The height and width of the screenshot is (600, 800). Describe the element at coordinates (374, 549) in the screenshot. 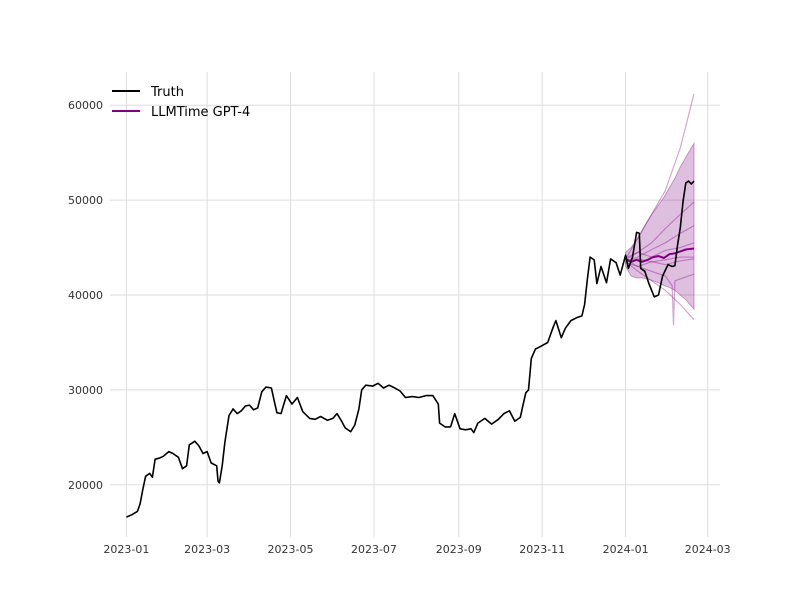

I see `x-tick-label: 2023-07` at that location.